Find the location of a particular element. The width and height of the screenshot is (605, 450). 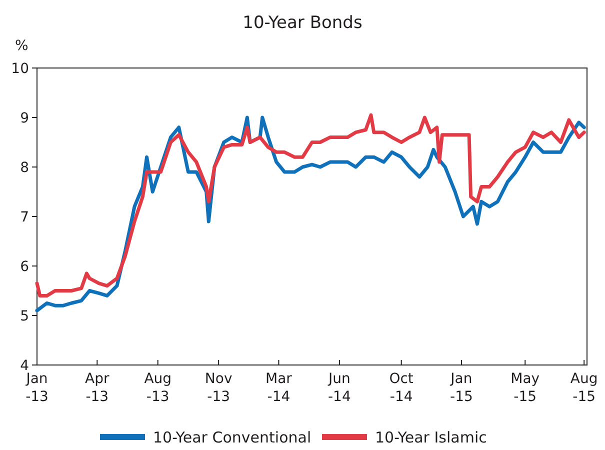

y-tick-label: 8 is located at coordinates (24, 168).